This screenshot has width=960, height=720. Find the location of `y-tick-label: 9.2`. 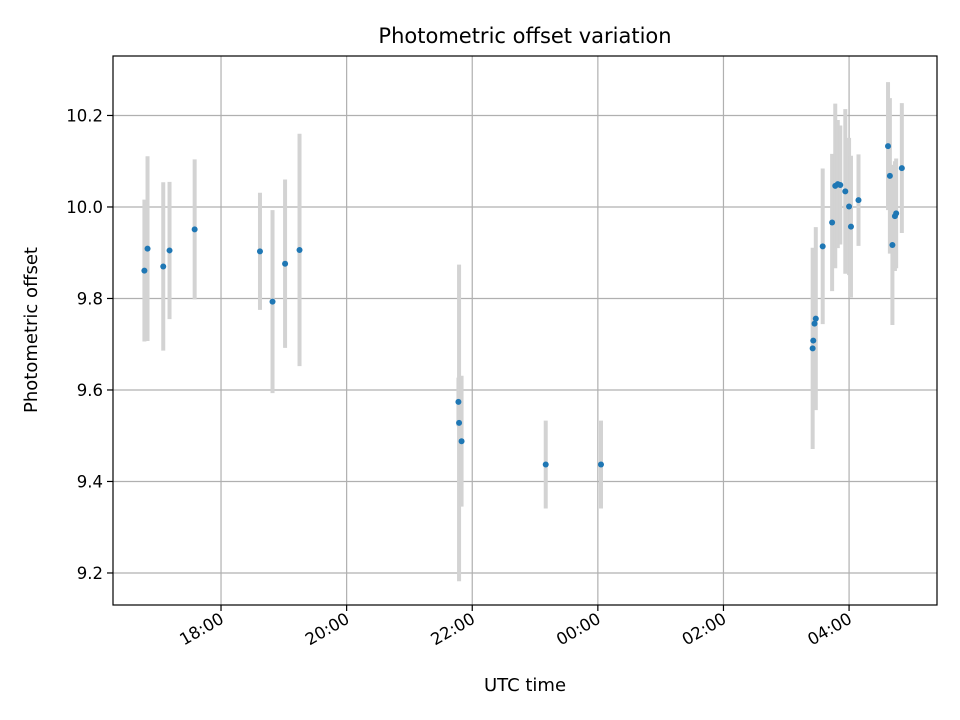

y-tick-label: 9.2 is located at coordinates (90, 573).